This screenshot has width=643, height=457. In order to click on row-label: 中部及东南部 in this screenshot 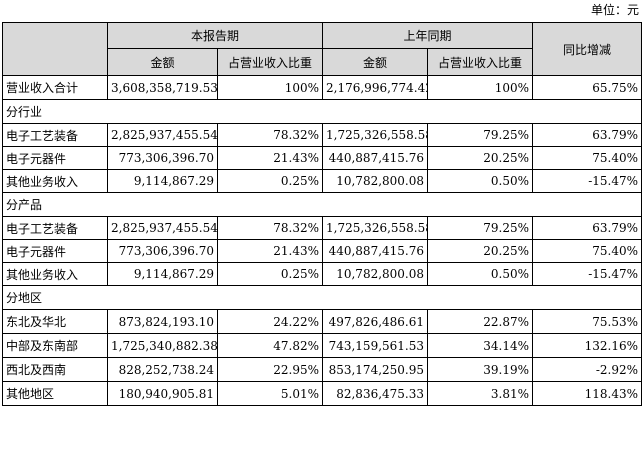, I will do `click(55, 345)`.